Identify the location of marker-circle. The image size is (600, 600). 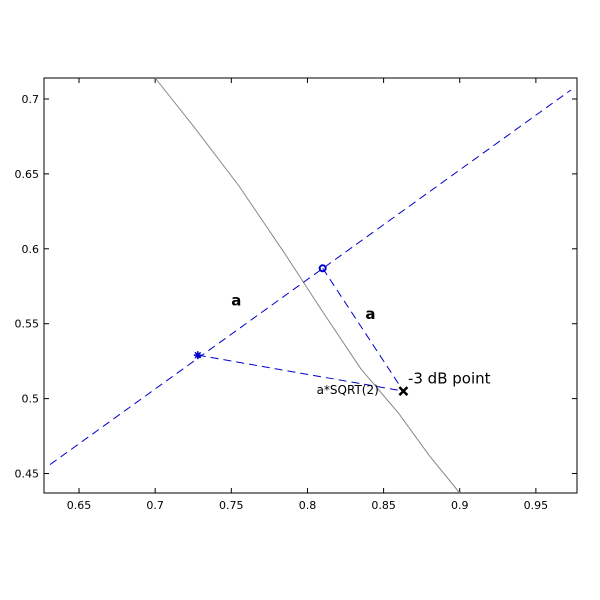
(322, 268).